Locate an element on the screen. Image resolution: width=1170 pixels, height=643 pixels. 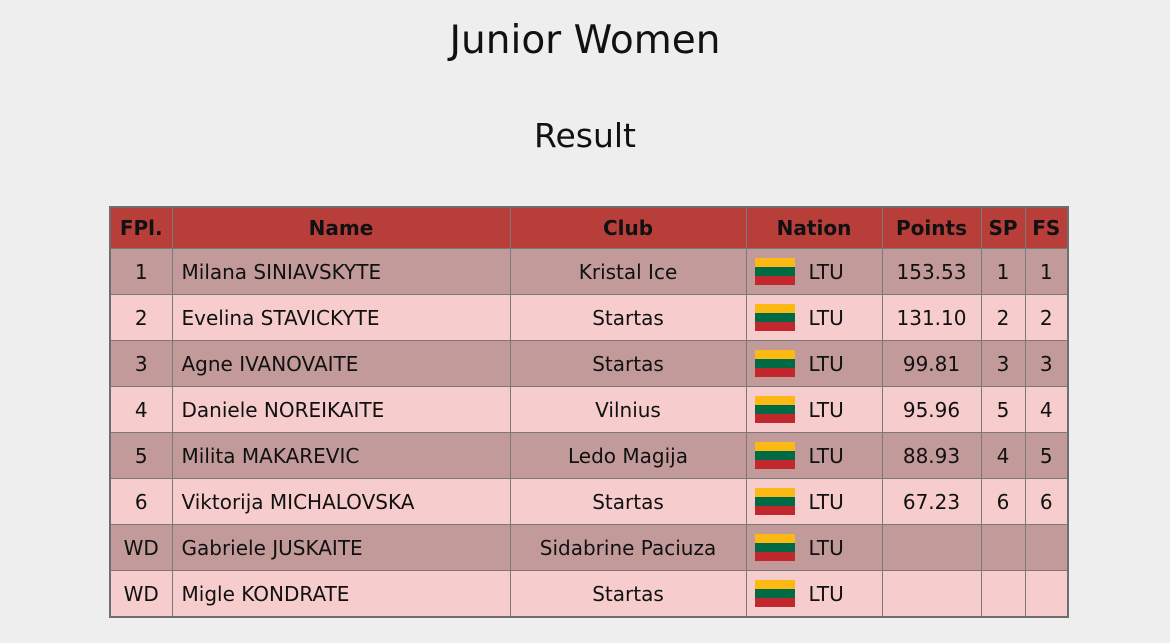
cell-points: 95.96 is located at coordinates (931, 409).